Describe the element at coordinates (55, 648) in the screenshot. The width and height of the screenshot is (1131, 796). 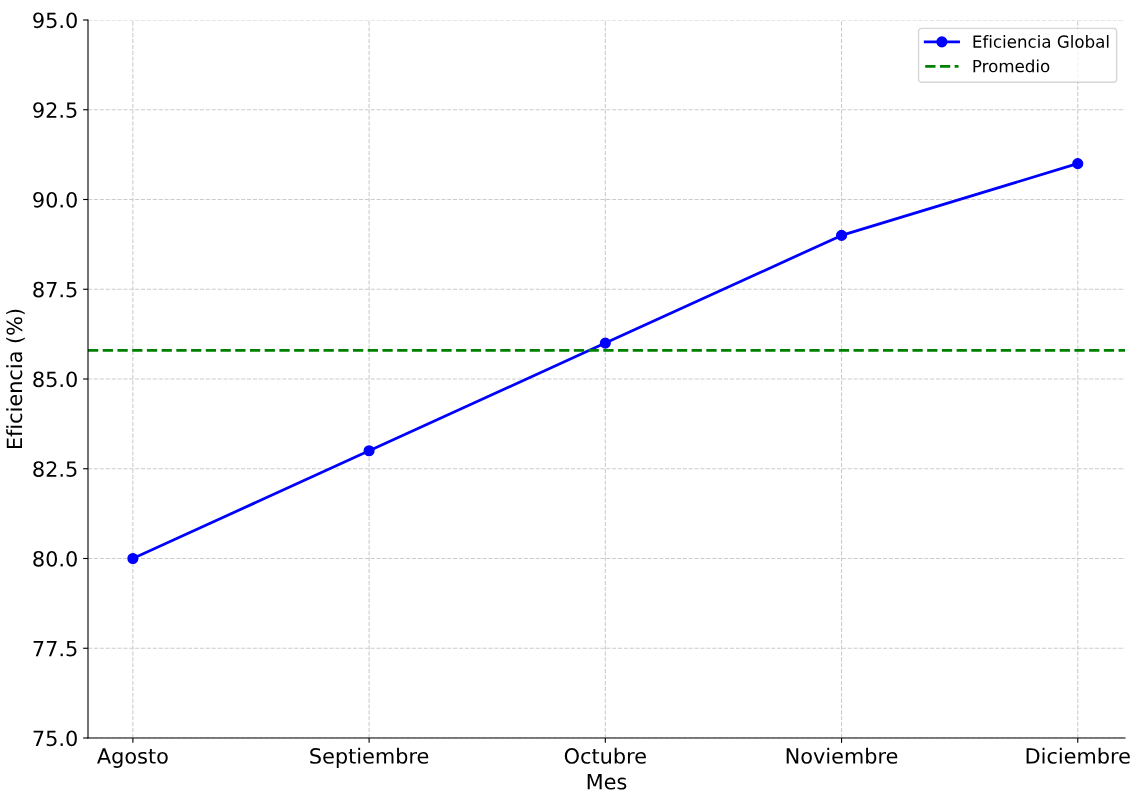
I see `y-tick-label: 77.5` at that location.